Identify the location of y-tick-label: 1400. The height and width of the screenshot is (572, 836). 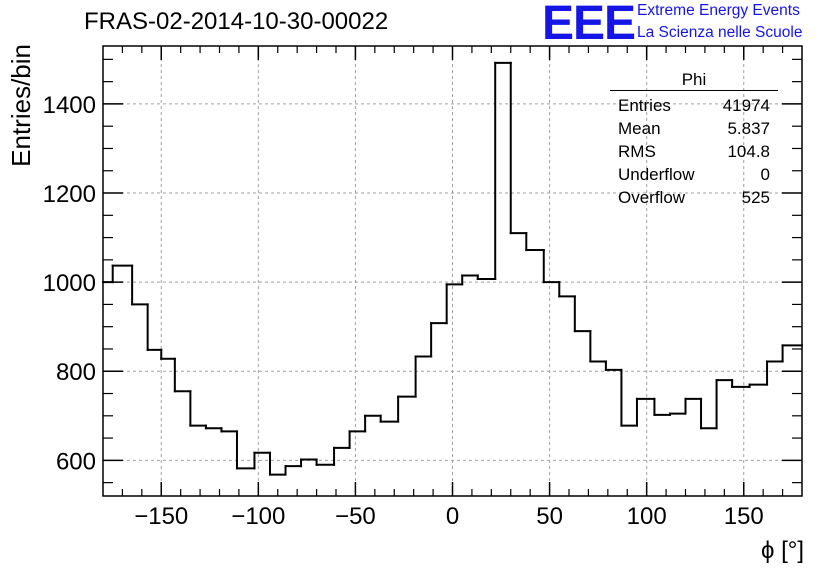
(69, 105).